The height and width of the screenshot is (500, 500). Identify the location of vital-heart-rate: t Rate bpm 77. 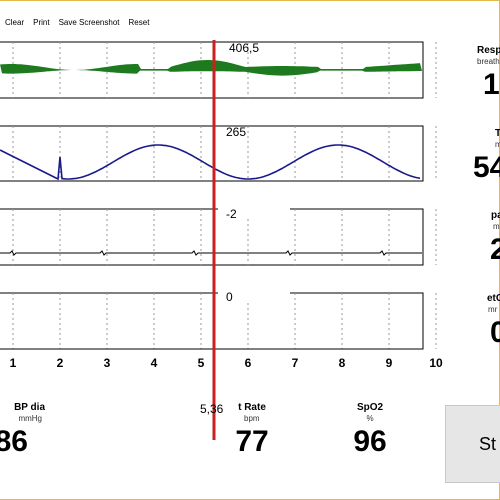
(252, 429).